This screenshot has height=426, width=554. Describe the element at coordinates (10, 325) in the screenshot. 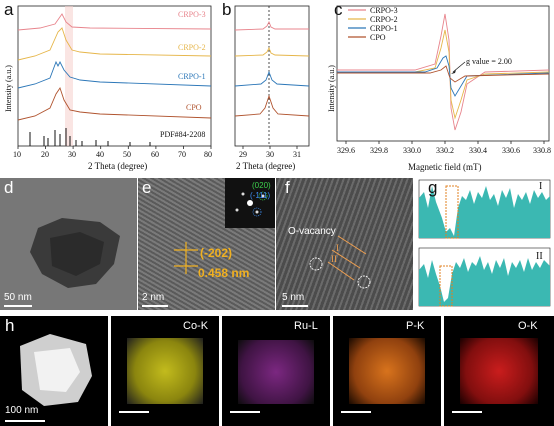

I see `panel-h-label: h` at that location.